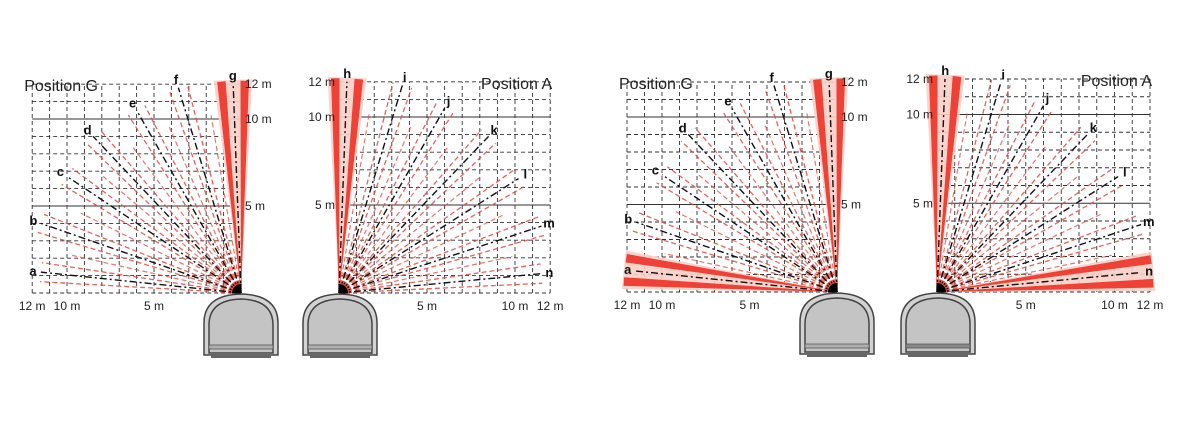 This screenshot has width=1200, height=427. What do you see at coordinates (1114, 305) in the screenshot?
I see `x-axis-label: 10 m` at bounding box center [1114, 305].